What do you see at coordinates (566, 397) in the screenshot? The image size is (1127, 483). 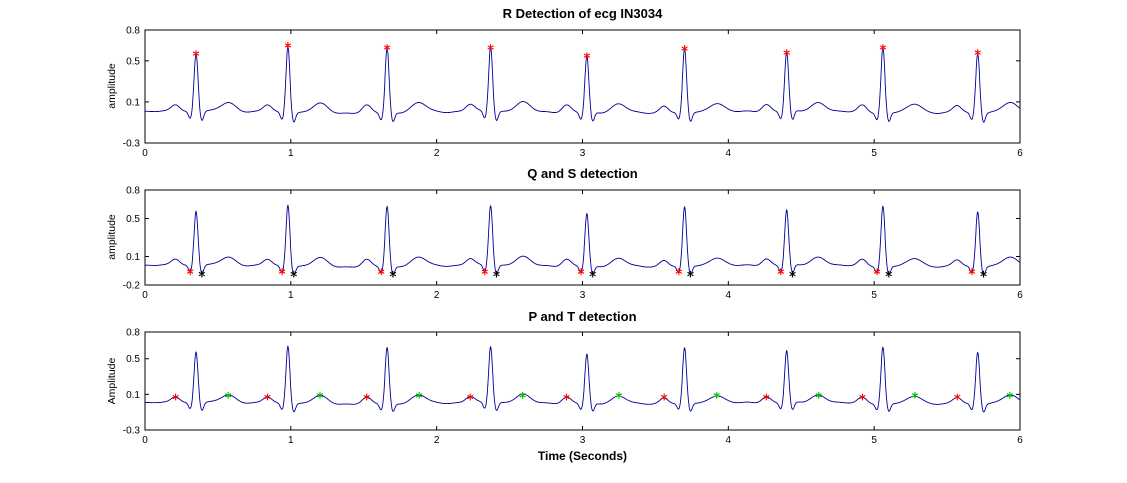 I see `p-waves-markers` at bounding box center [566, 397].